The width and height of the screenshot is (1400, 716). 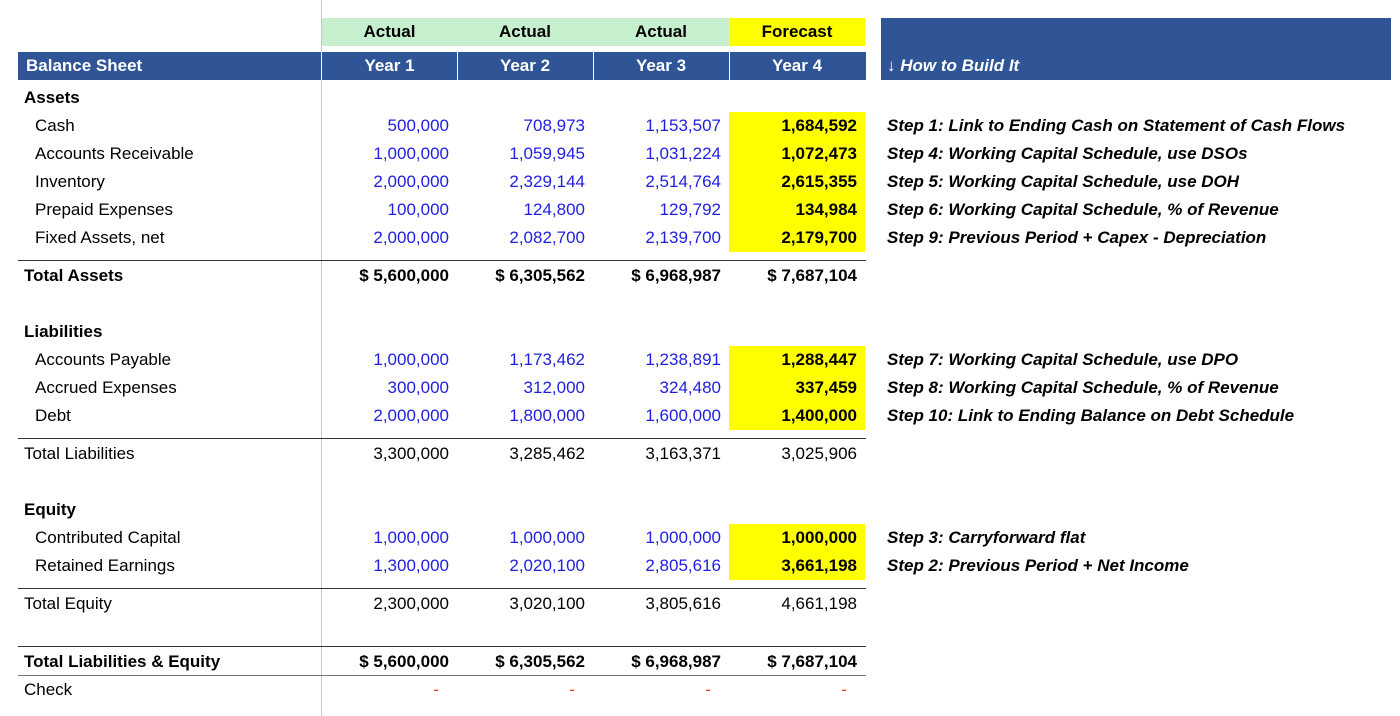 I want to click on total-value: 2,300,000, so click(x=411, y=603).